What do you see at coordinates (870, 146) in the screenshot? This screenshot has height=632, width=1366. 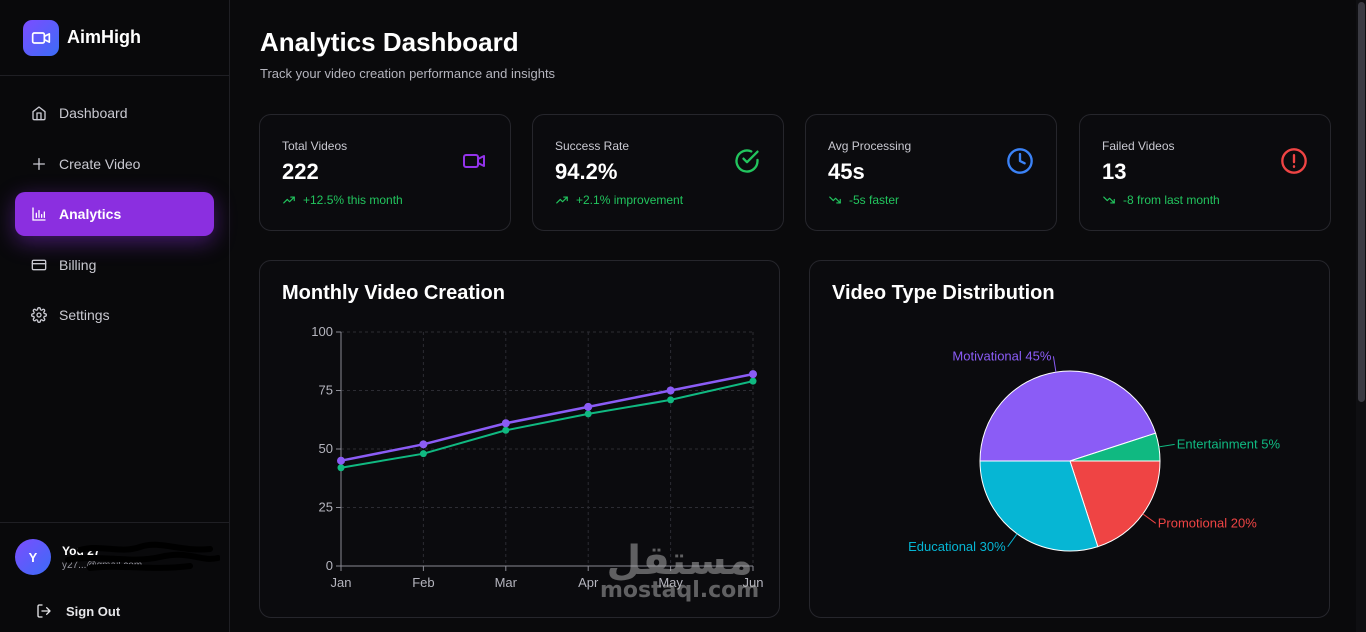 I see `stat-label: Avg Processing` at bounding box center [870, 146].